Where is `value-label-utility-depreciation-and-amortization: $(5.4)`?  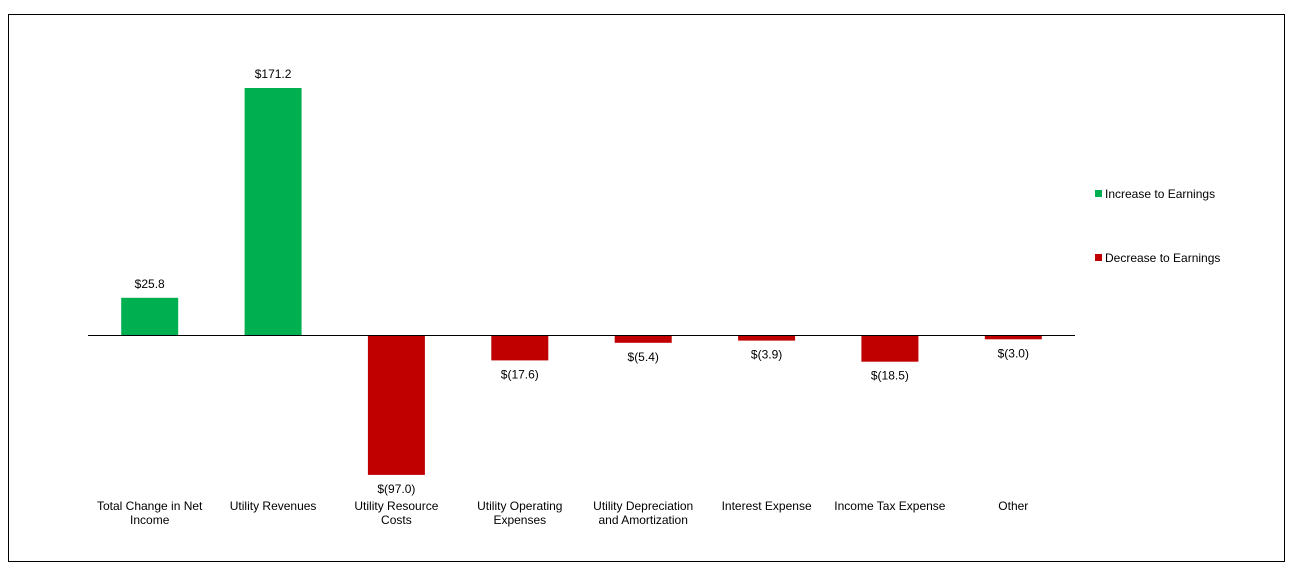 value-label-utility-depreciation-and-amortization: $(5.4) is located at coordinates (643, 357).